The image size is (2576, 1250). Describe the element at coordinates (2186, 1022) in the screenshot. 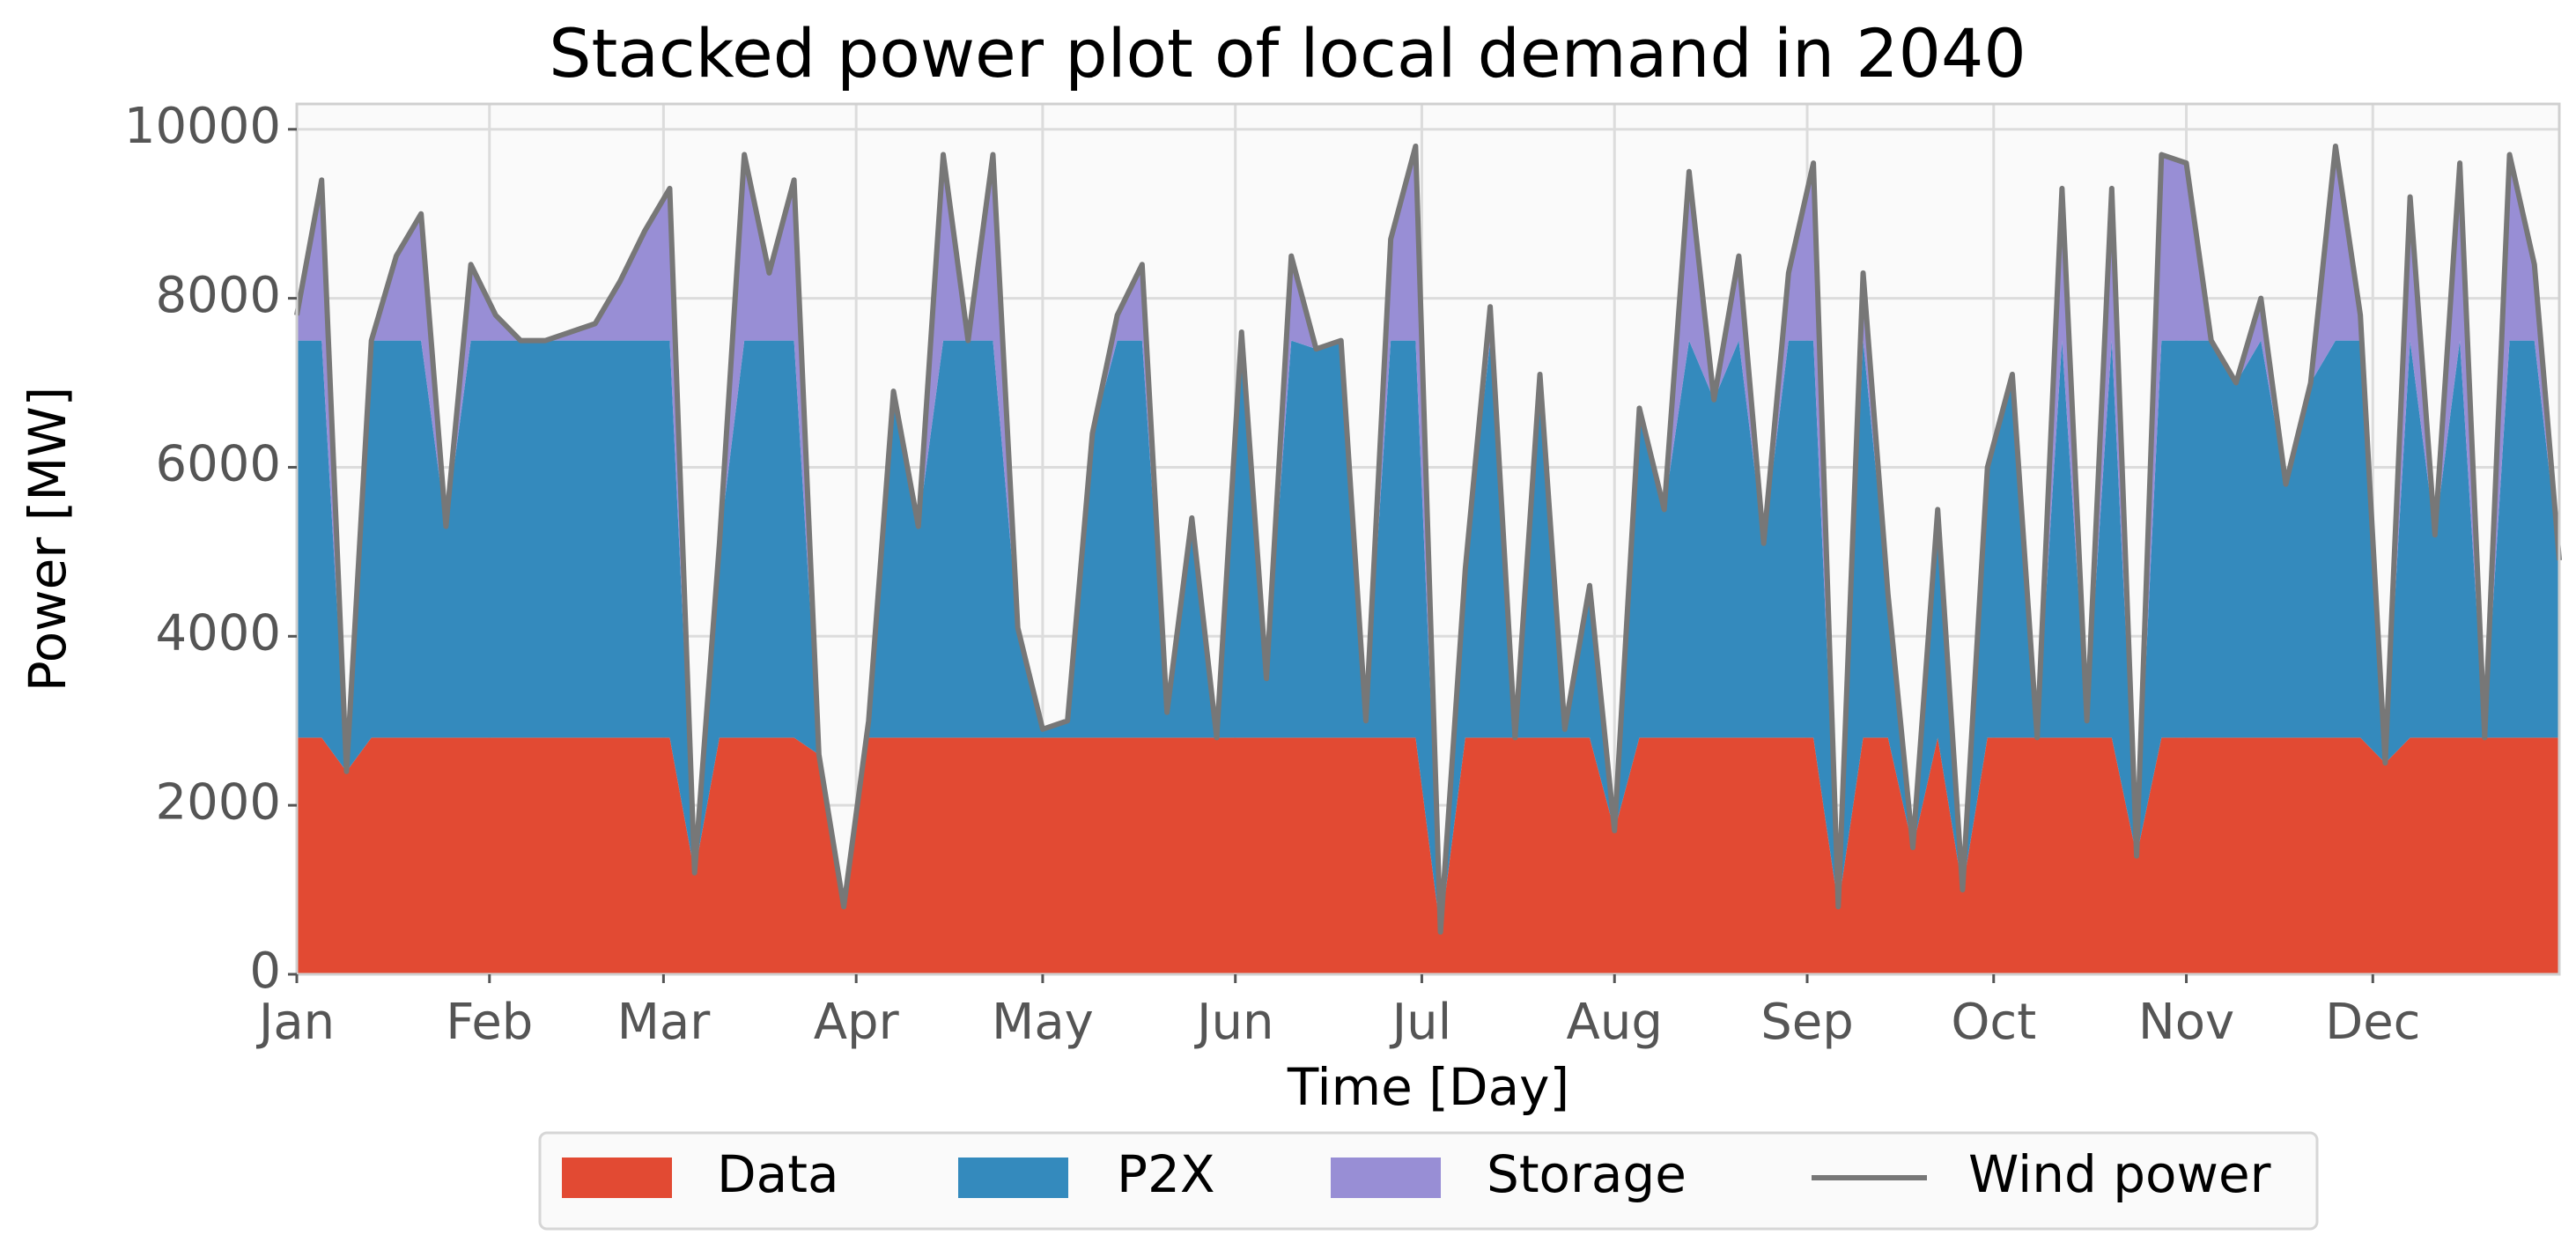

I see `x-tick-label: Nov` at that location.